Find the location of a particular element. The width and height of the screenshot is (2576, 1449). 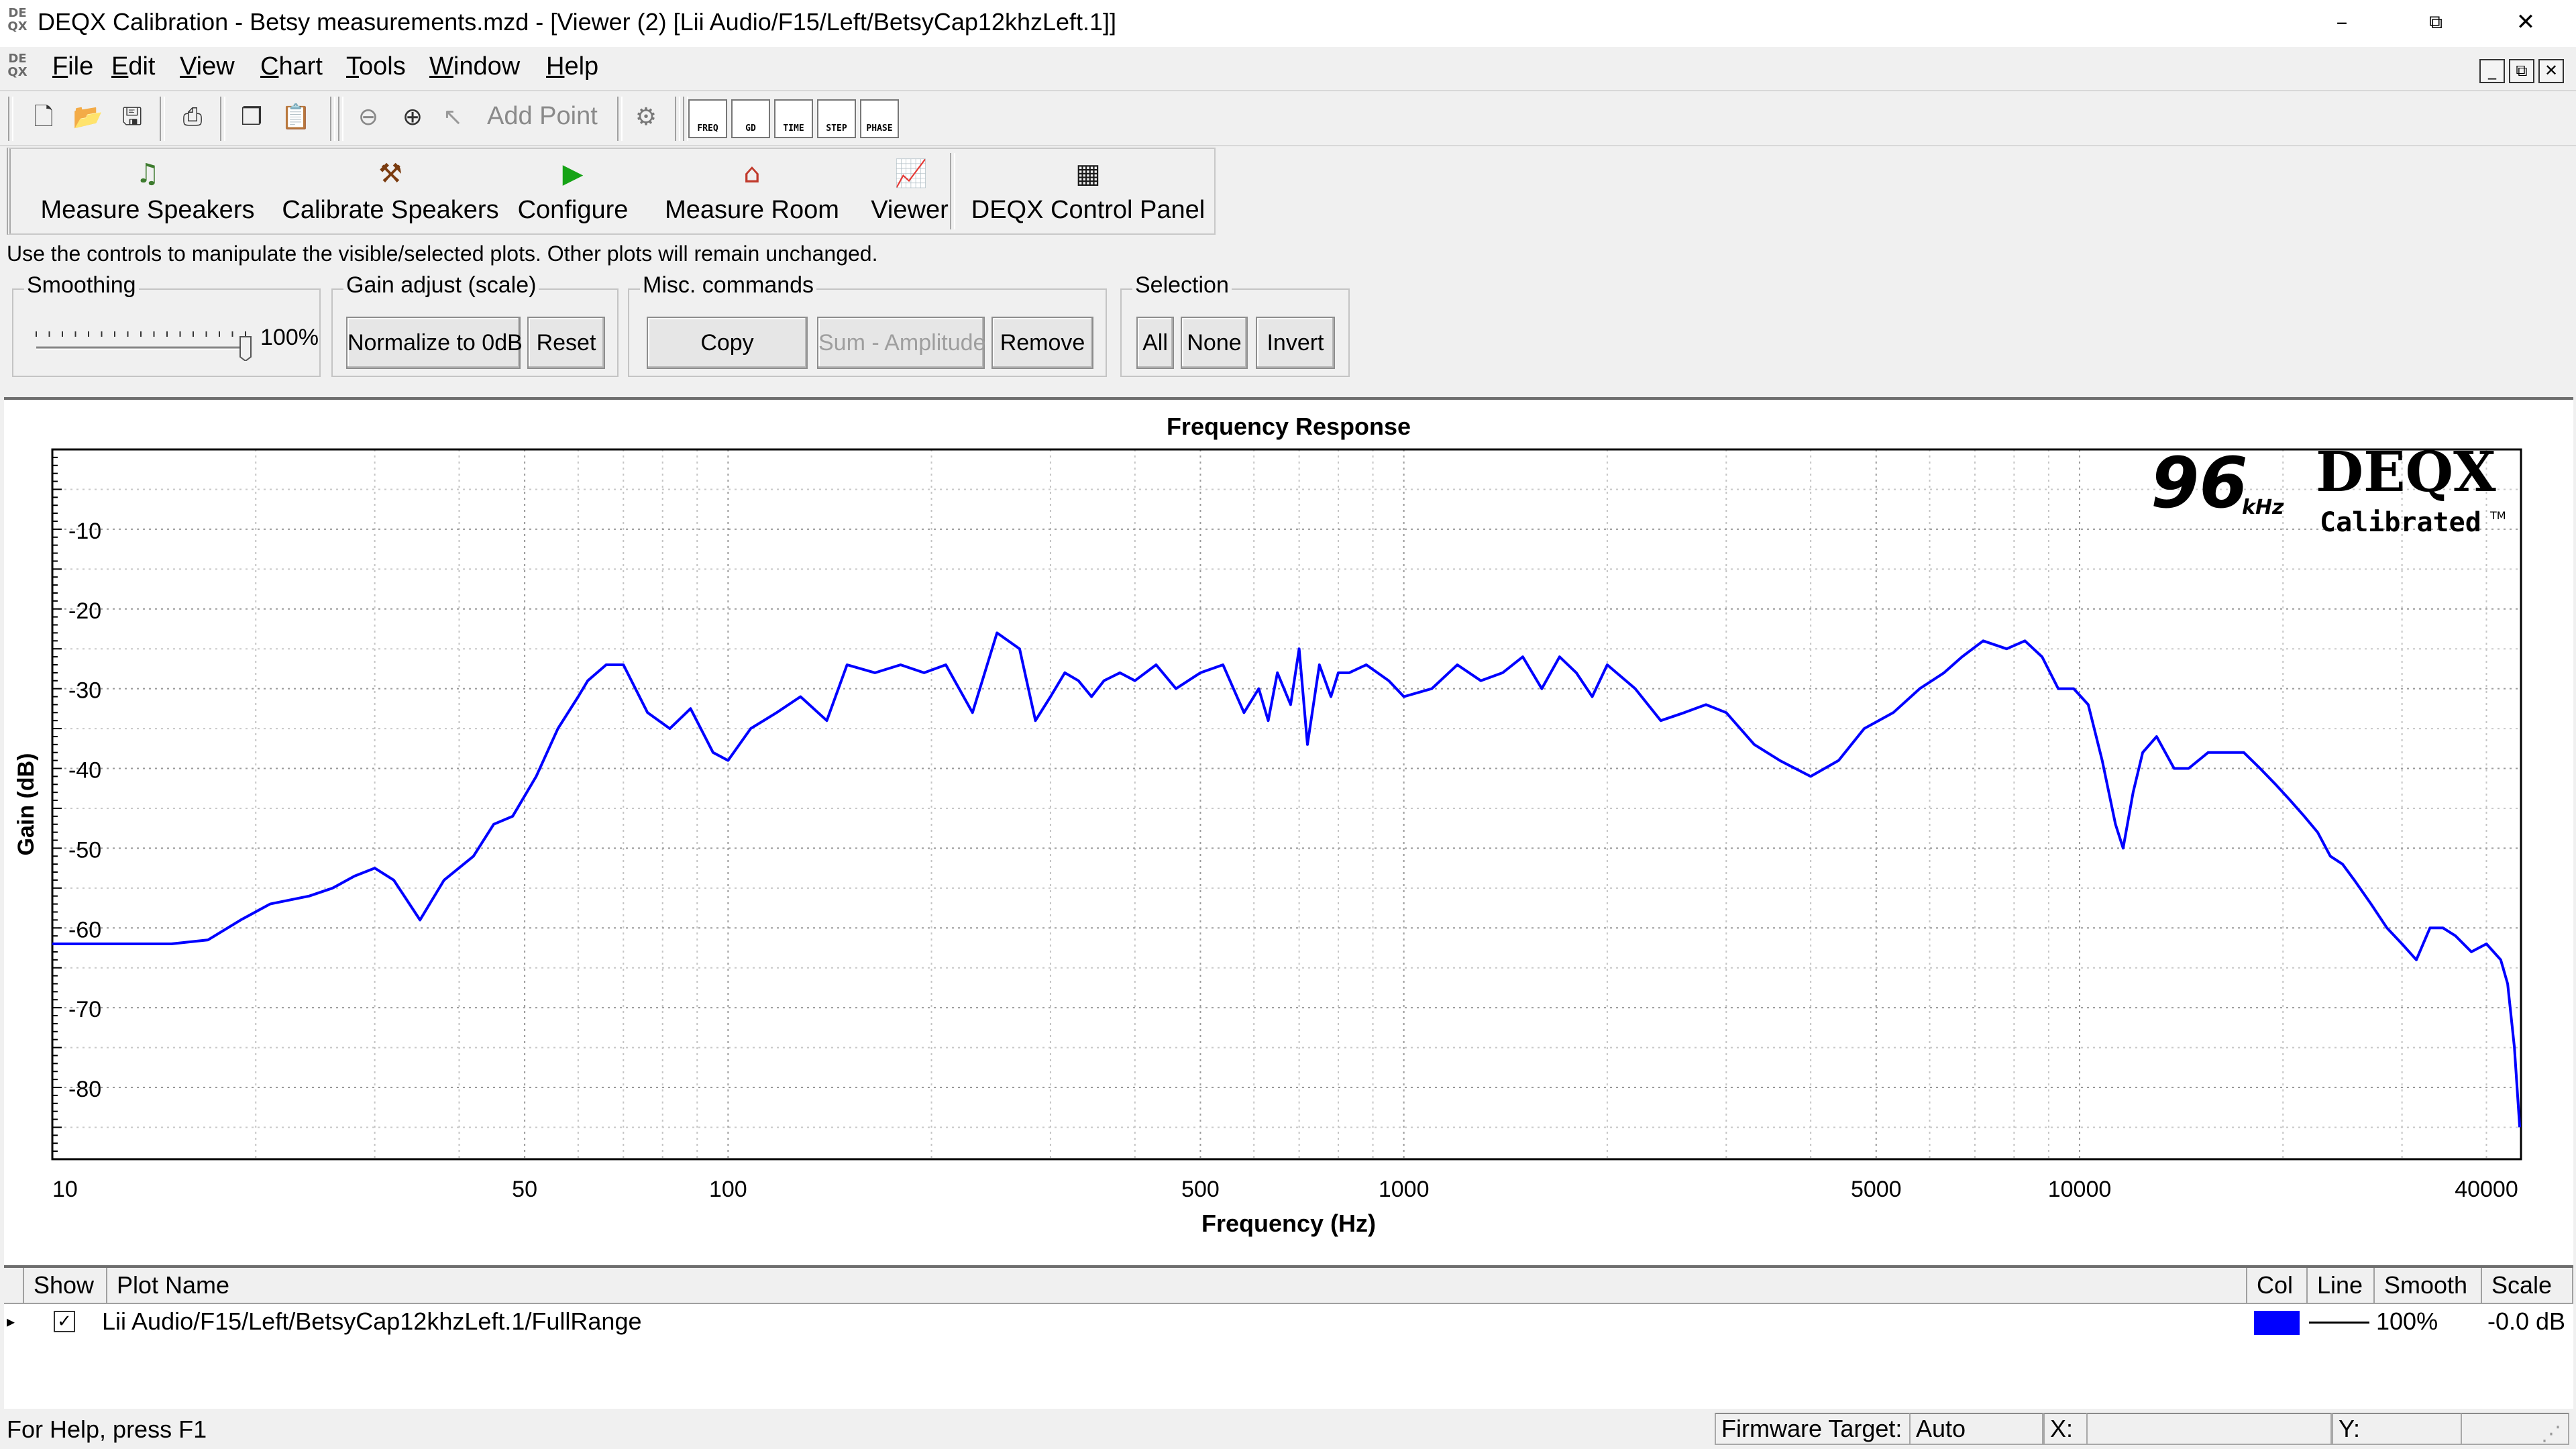

column-header-show: Show is located at coordinates (65, 1286).